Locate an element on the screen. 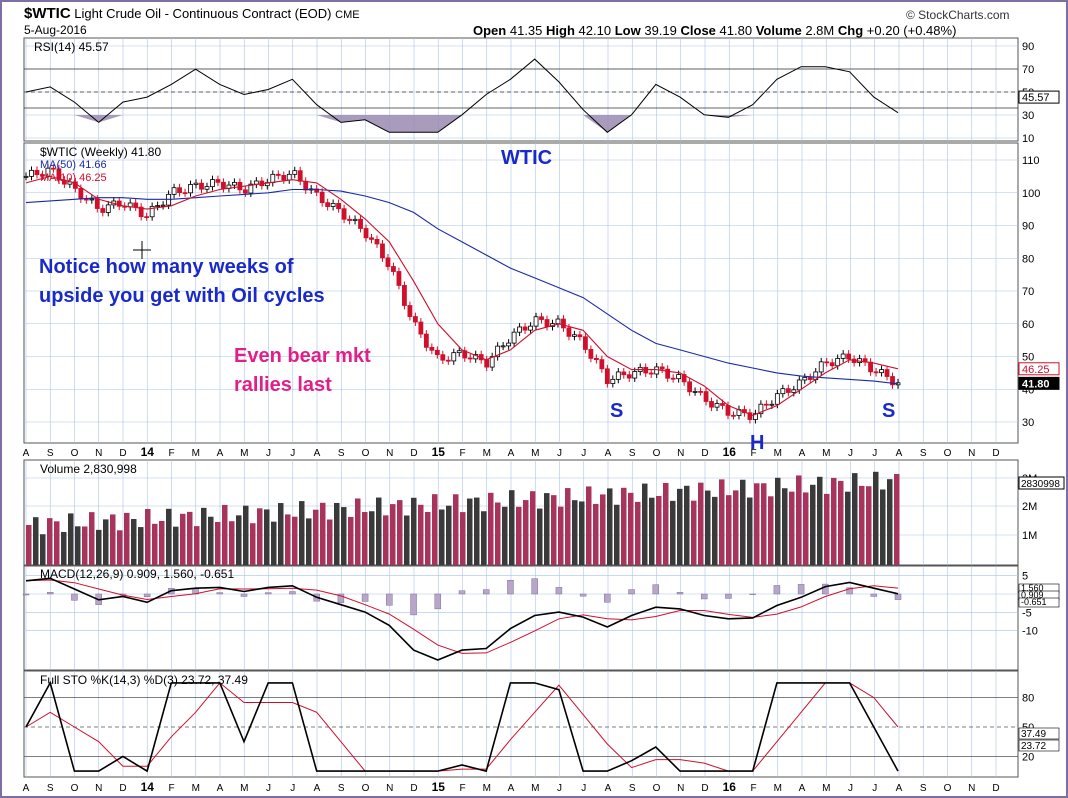 This screenshot has width=1068, height=798. panel-rsi is located at coordinates (521, 89).